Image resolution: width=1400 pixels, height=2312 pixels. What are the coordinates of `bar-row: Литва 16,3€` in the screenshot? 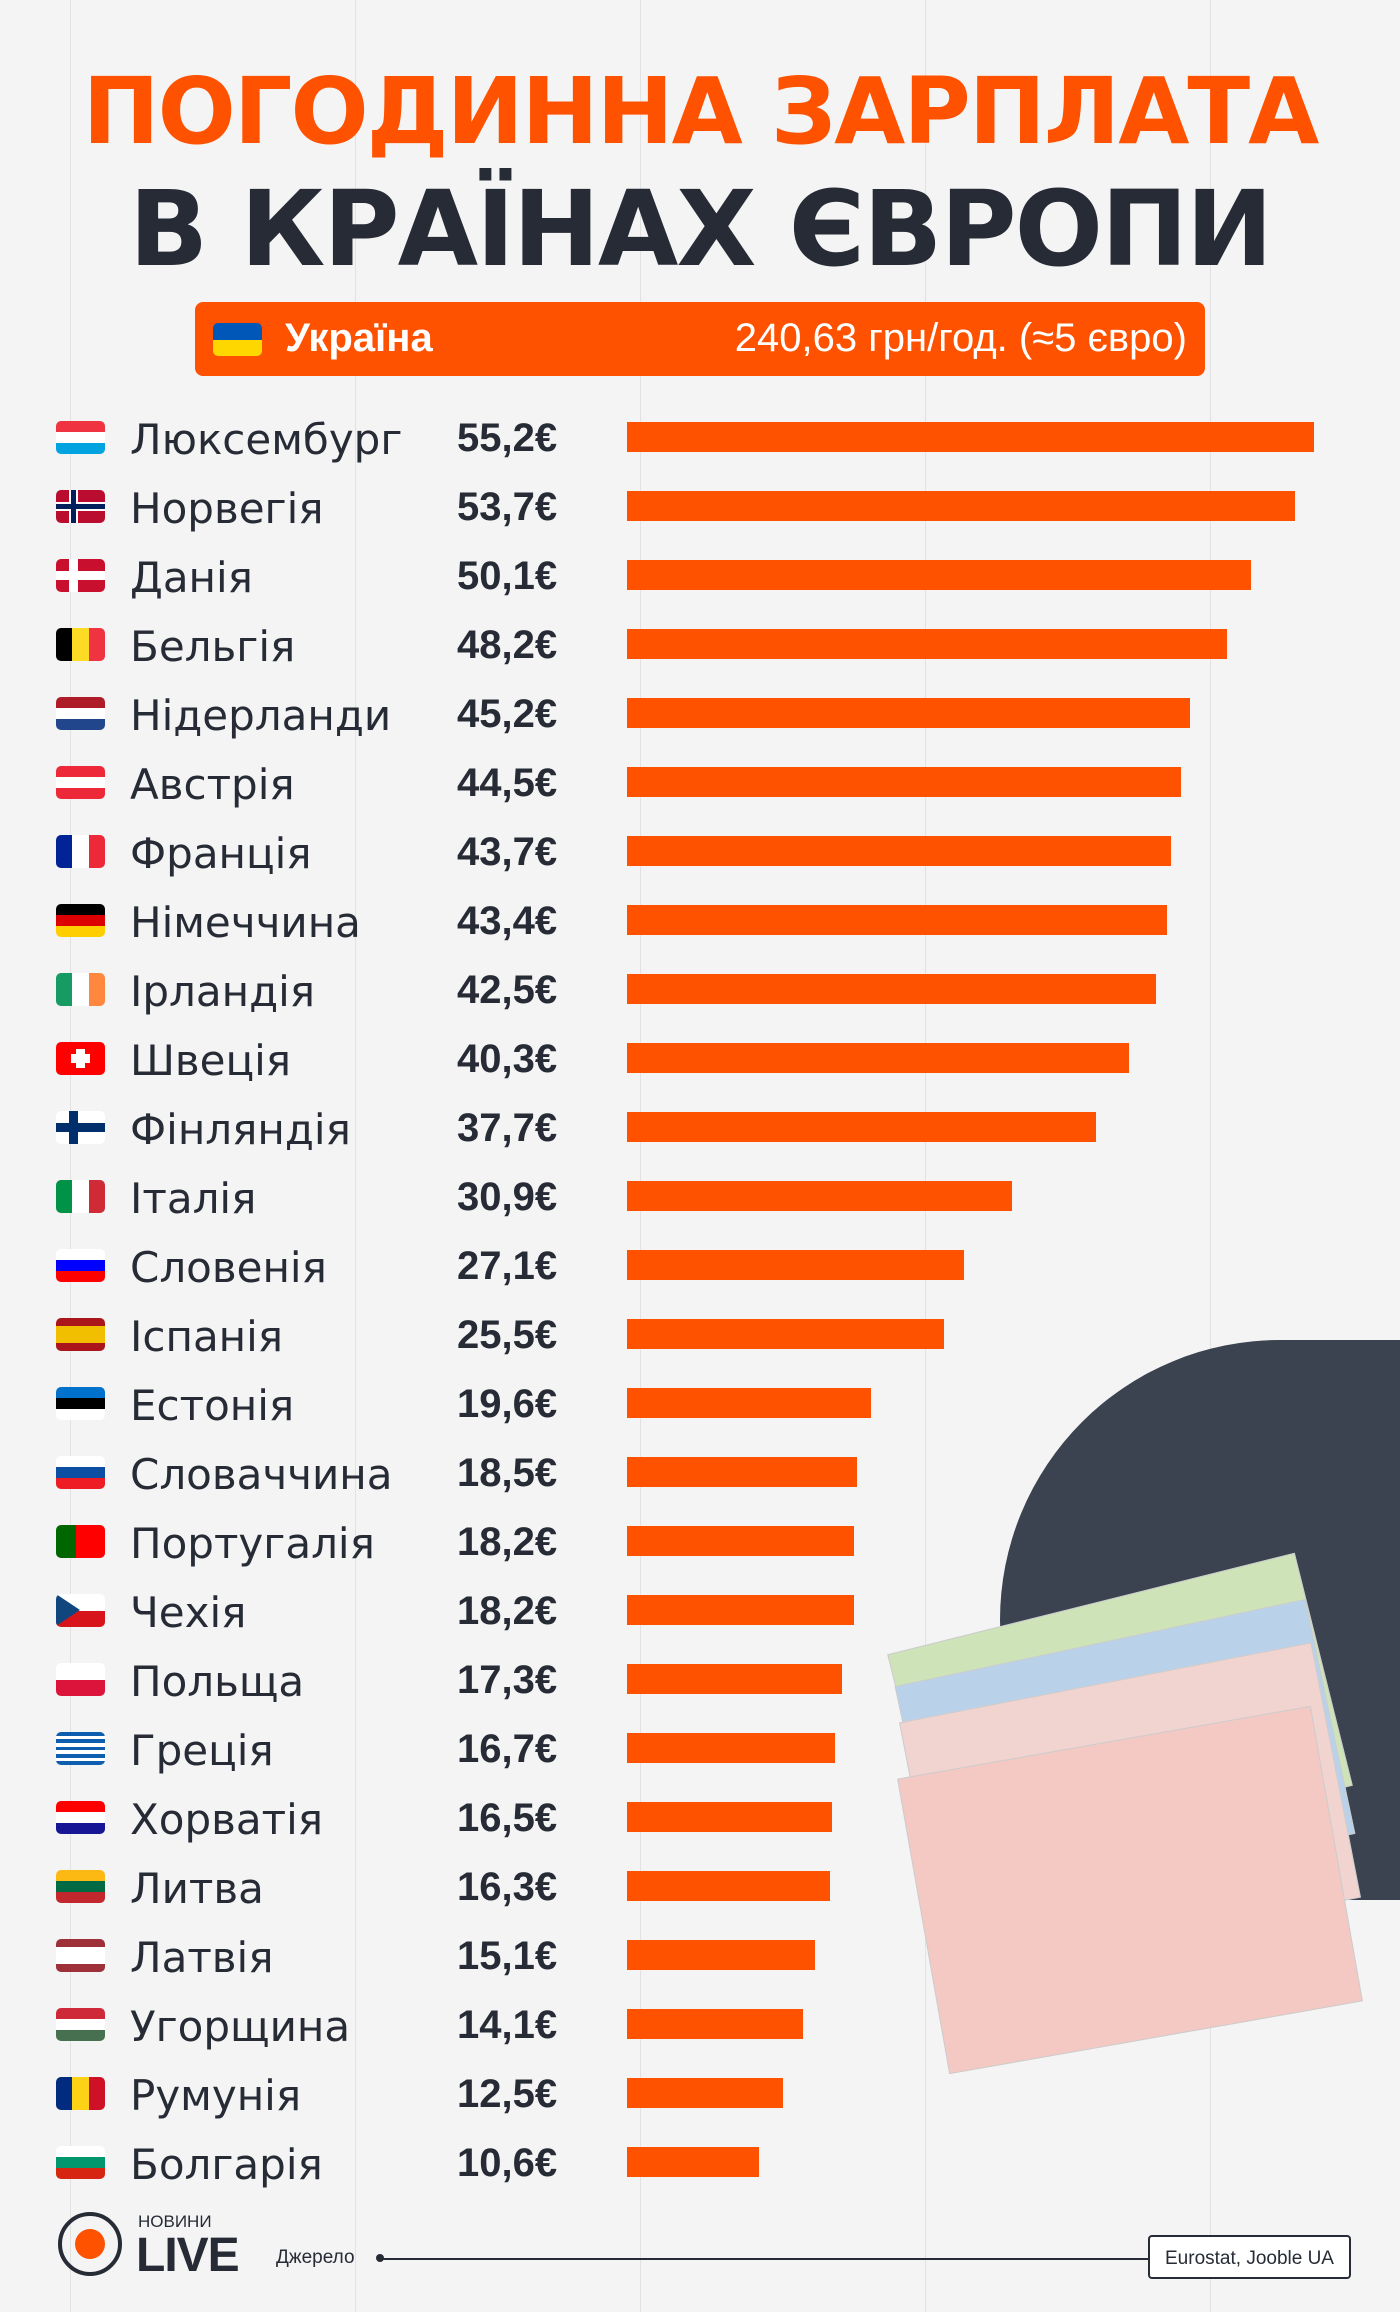 It's located at (700, 1886).